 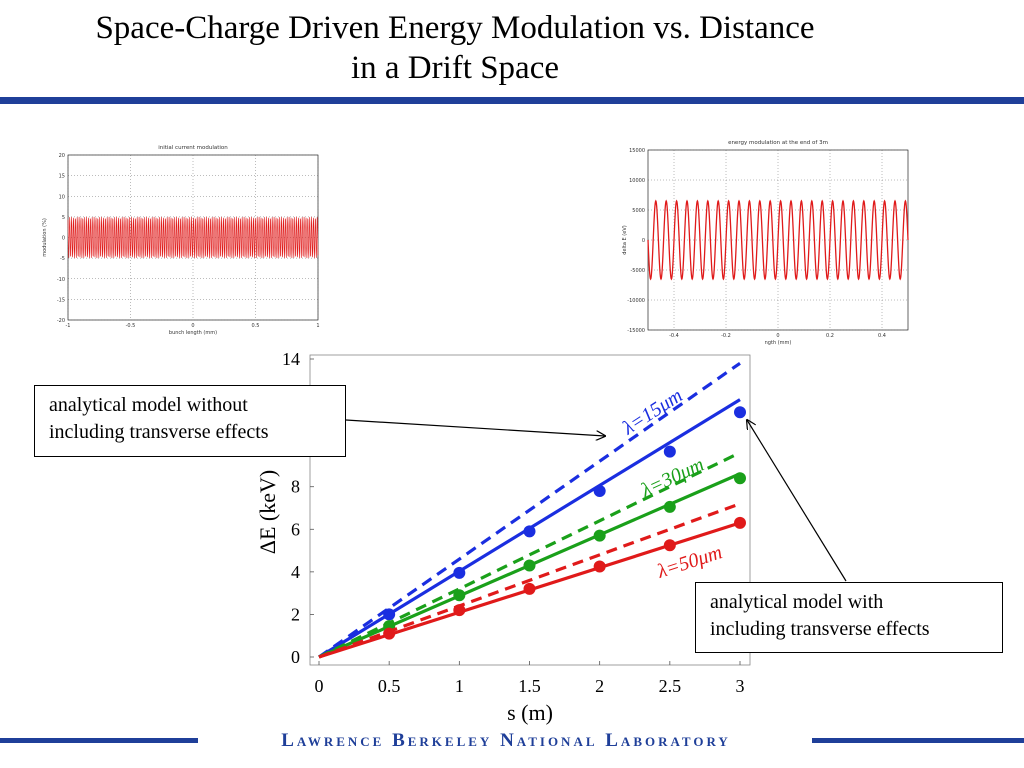 What do you see at coordinates (61, 321) in the screenshot?
I see `y-tick-label: -20` at bounding box center [61, 321].